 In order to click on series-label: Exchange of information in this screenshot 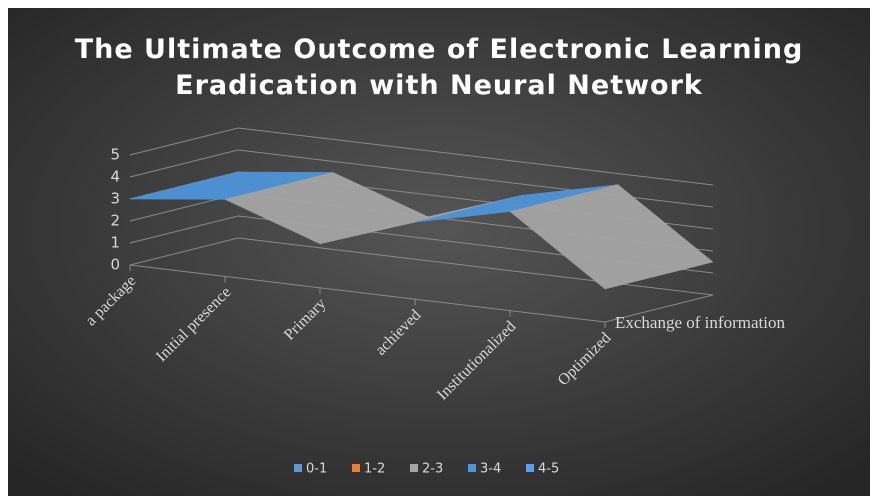, I will do `click(700, 322)`.